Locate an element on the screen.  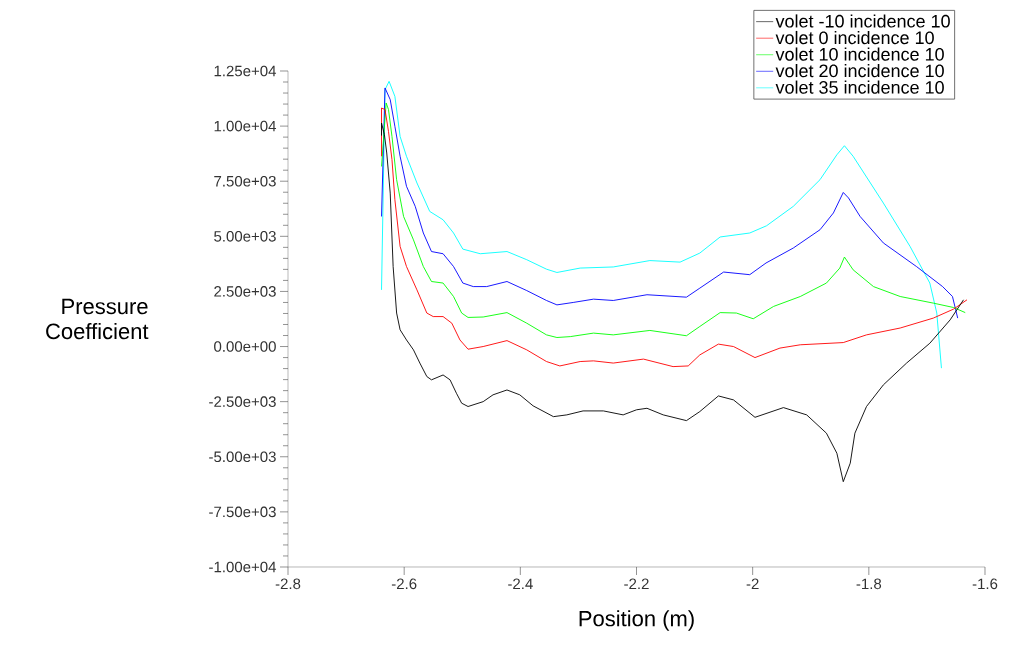
x-tick-label: -1.6 is located at coordinates (985, 584).